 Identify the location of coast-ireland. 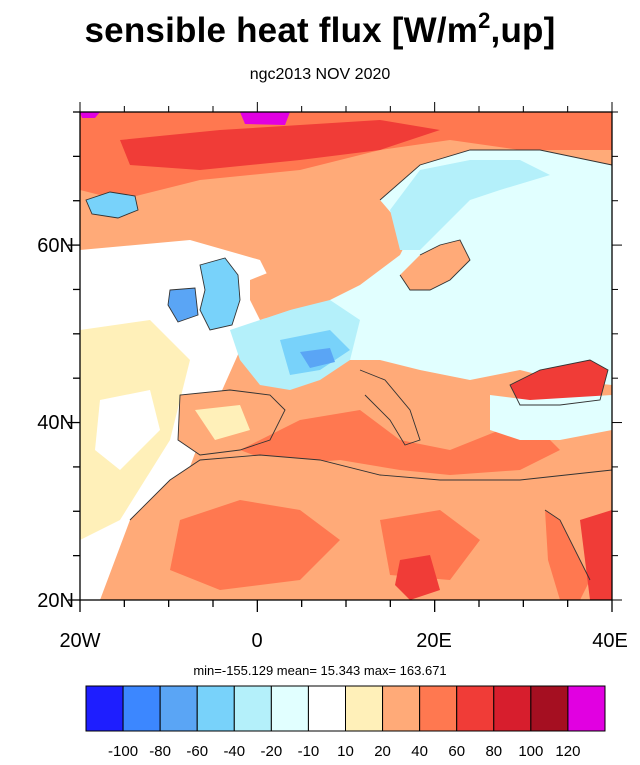
(183, 305).